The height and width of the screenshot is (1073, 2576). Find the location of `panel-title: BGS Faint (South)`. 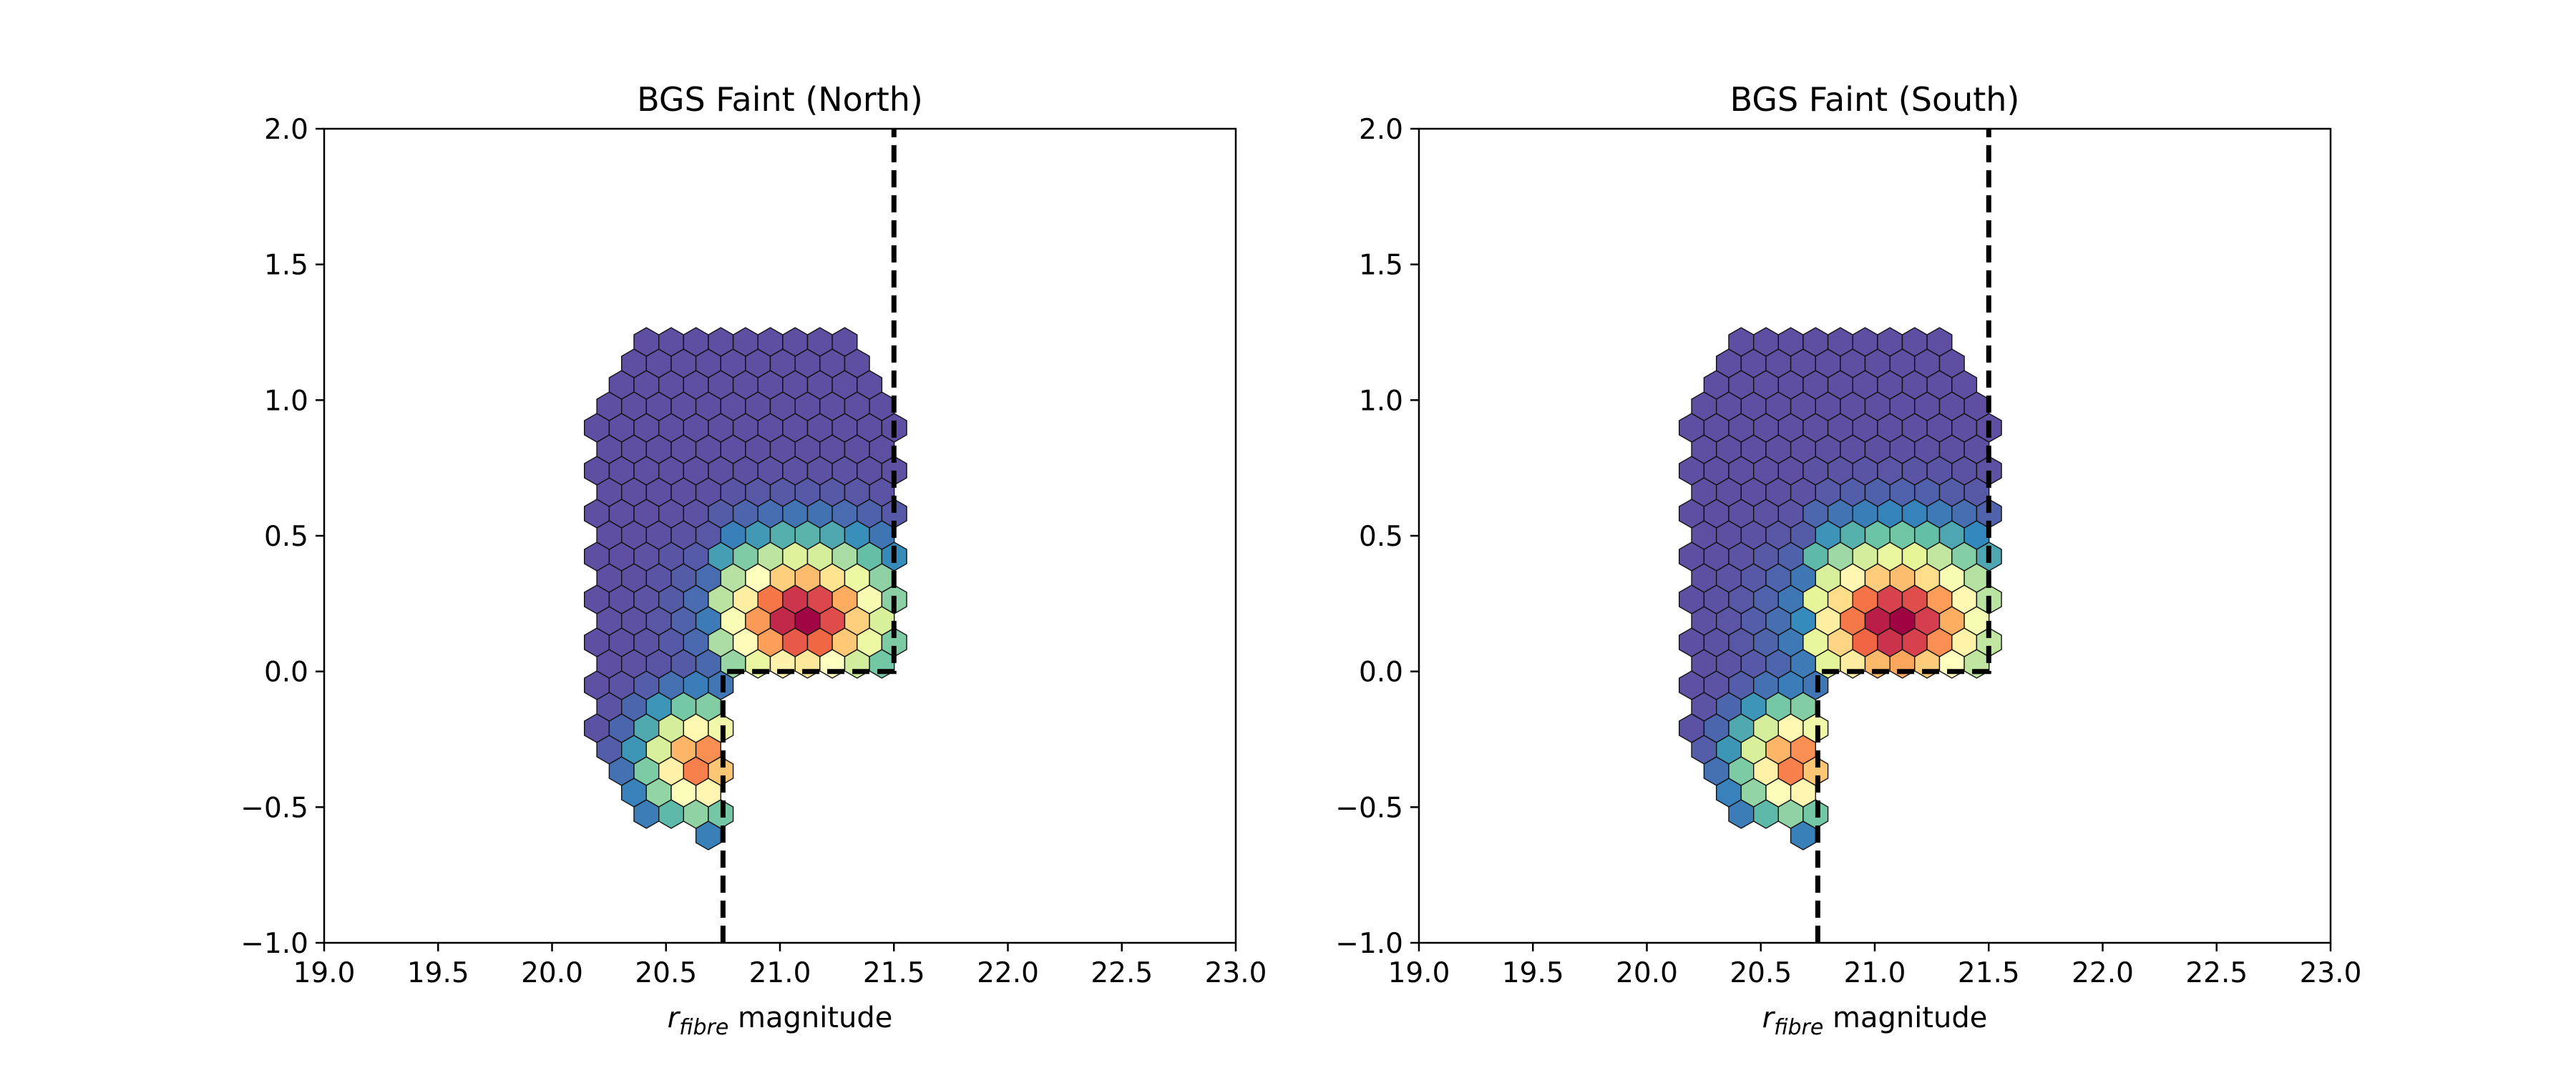

panel-title: BGS Faint (South) is located at coordinates (1875, 99).